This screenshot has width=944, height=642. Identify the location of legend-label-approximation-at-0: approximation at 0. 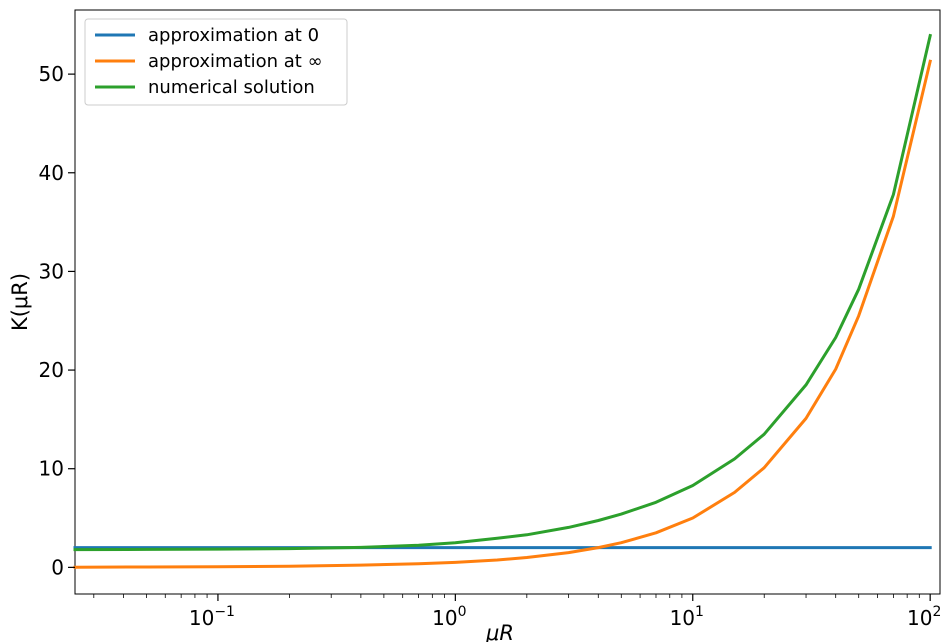
(233, 35).